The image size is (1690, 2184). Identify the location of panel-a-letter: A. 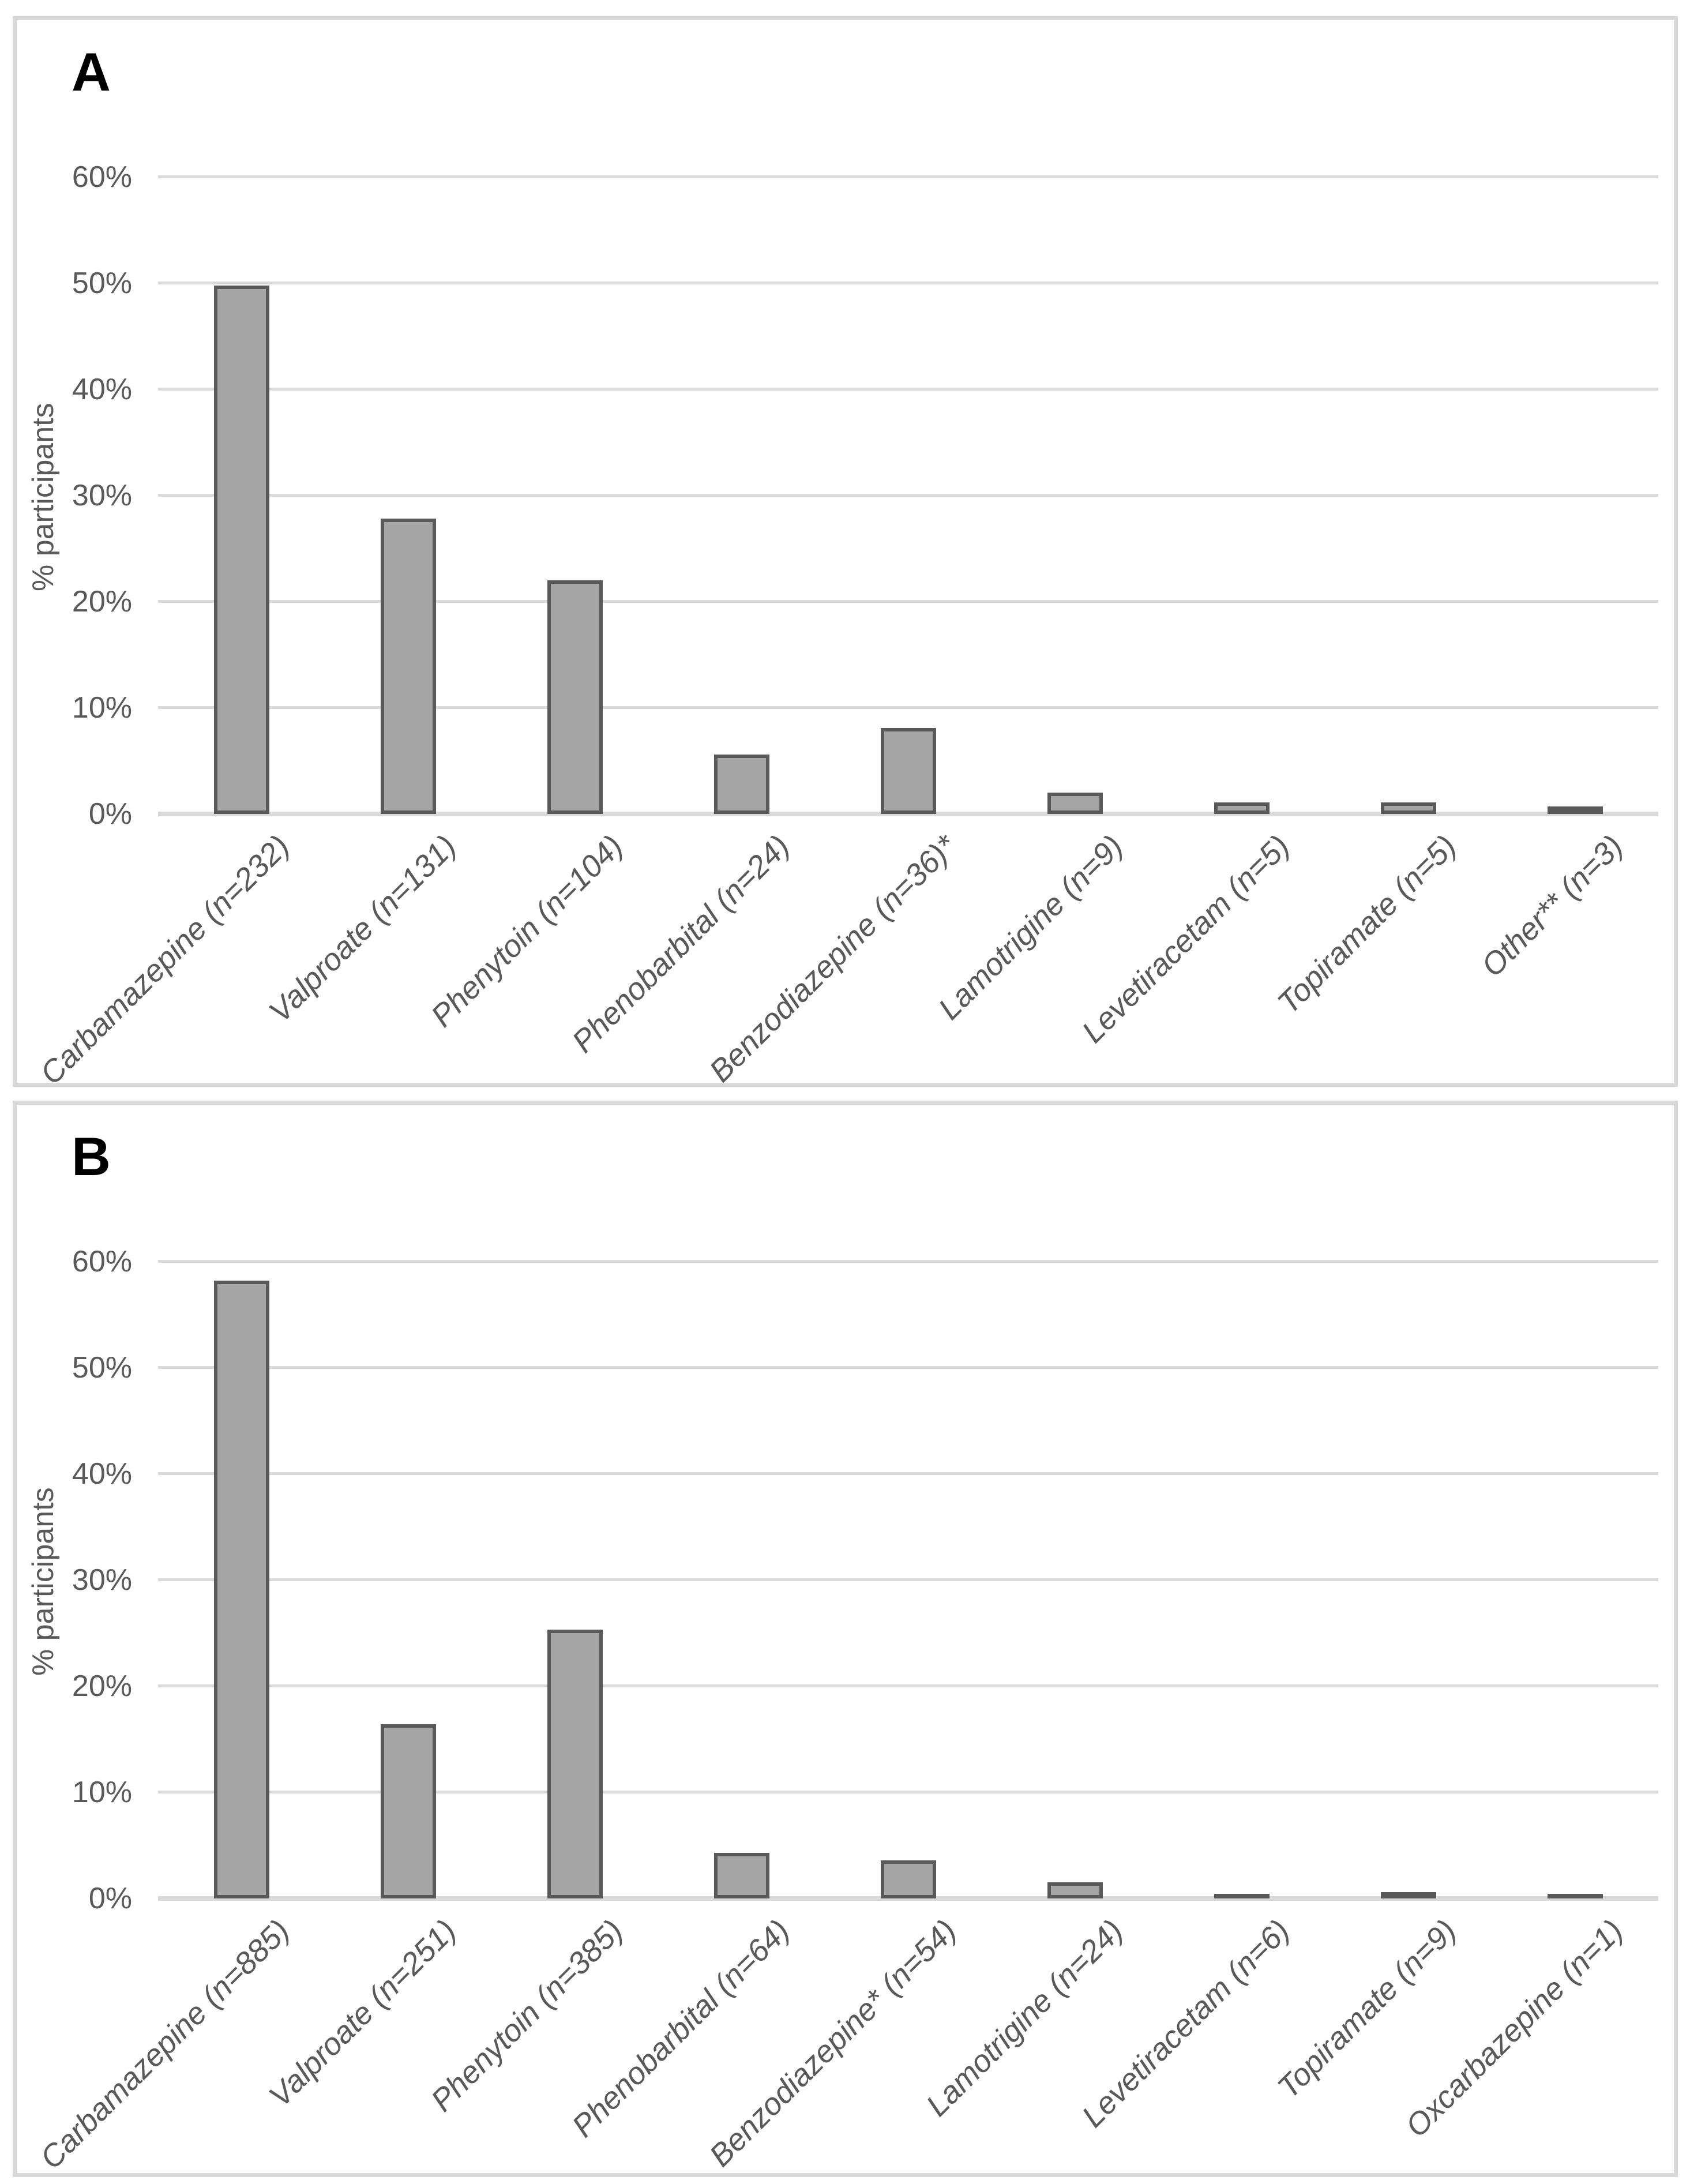
(91, 72).